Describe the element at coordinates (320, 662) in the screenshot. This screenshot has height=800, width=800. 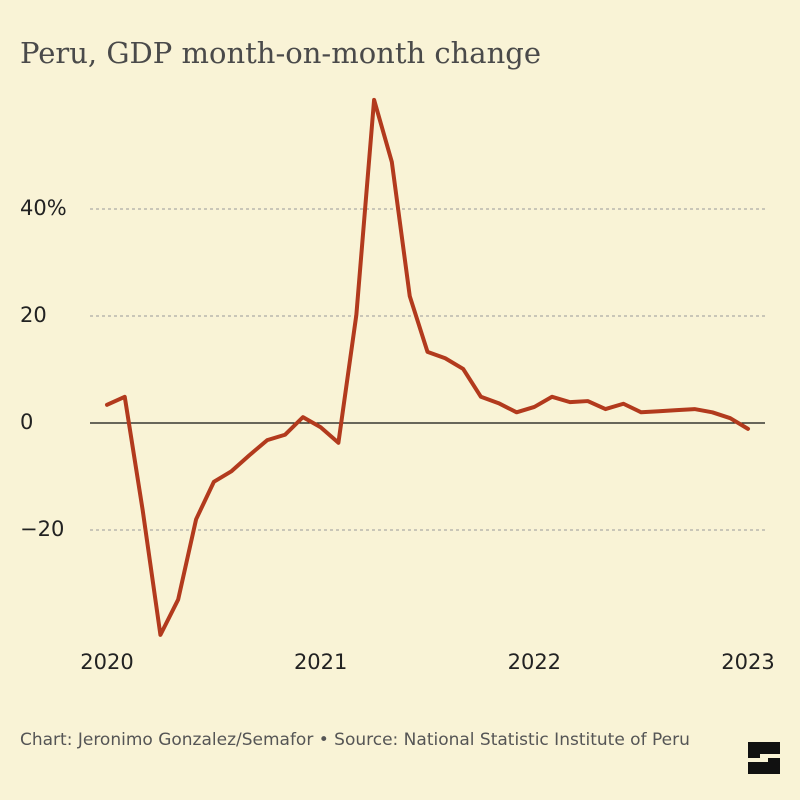
I see `x-tick-label: 2021` at that location.